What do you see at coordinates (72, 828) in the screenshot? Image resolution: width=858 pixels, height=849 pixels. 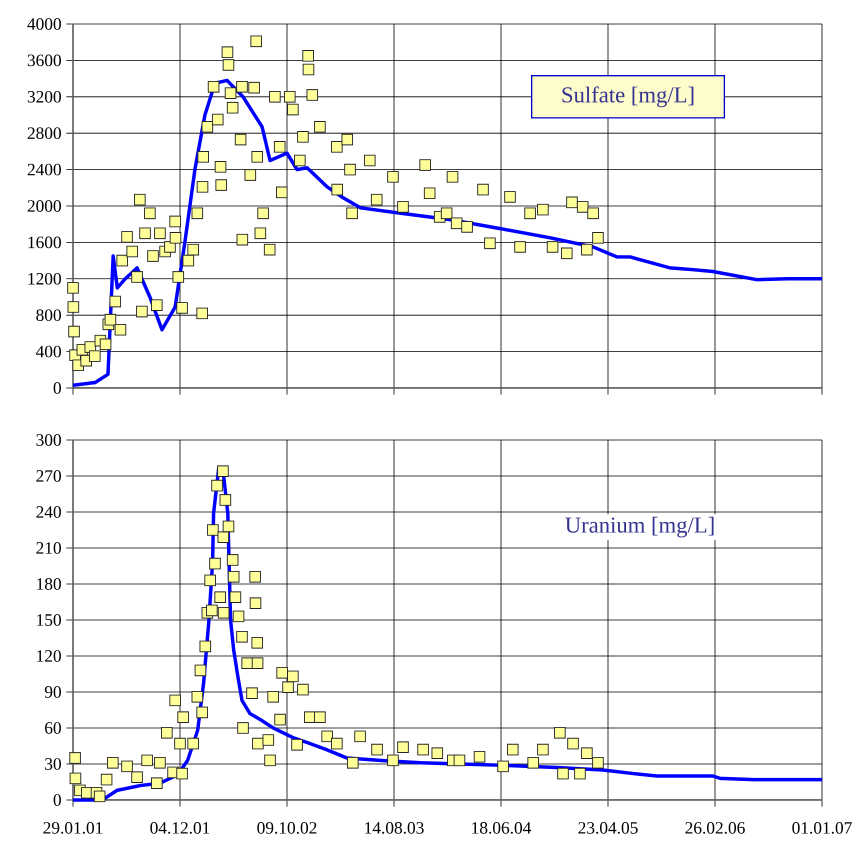 I see `x-tick-label: 29.01.01` at bounding box center [72, 828].